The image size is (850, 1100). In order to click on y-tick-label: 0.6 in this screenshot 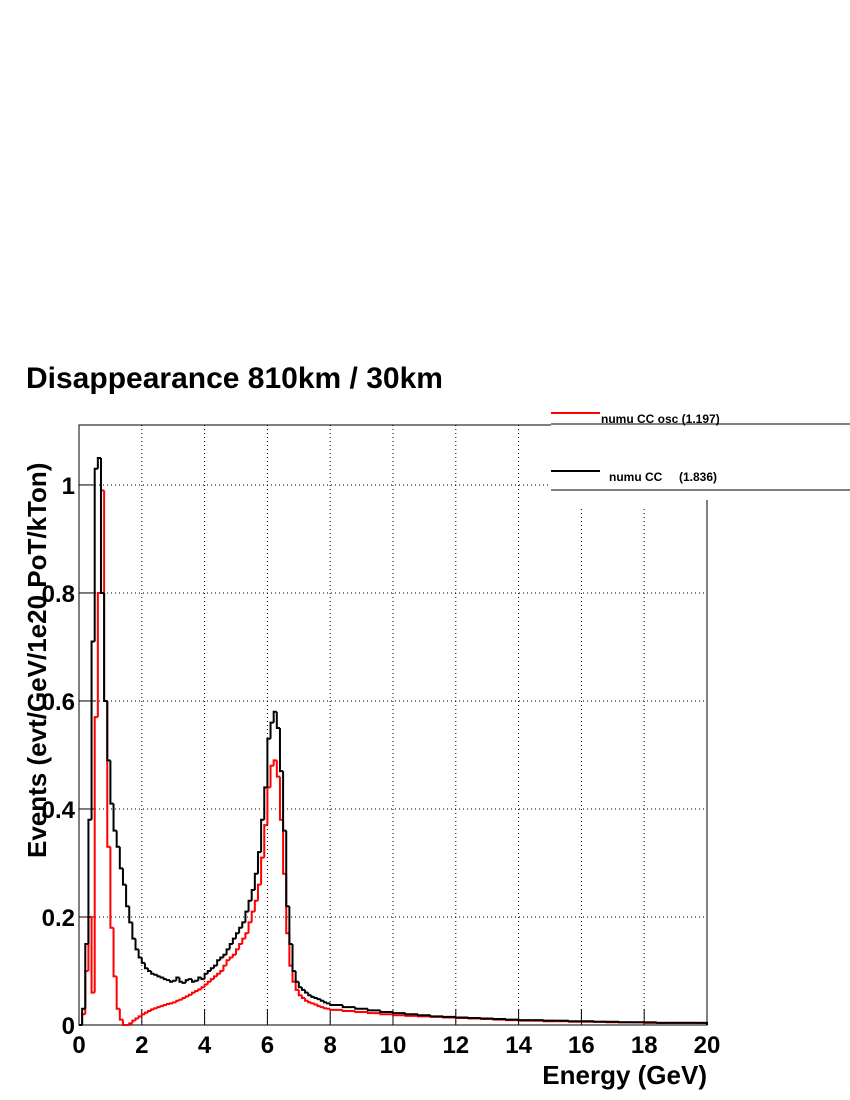, I will do `click(58, 702)`.